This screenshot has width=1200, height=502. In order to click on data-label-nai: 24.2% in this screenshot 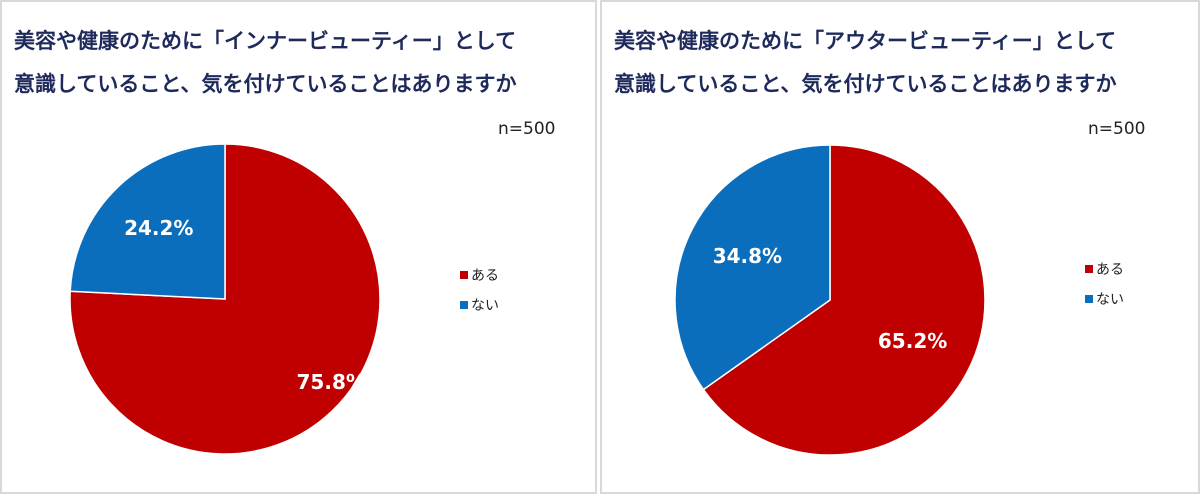, I will do `click(158, 228)`.